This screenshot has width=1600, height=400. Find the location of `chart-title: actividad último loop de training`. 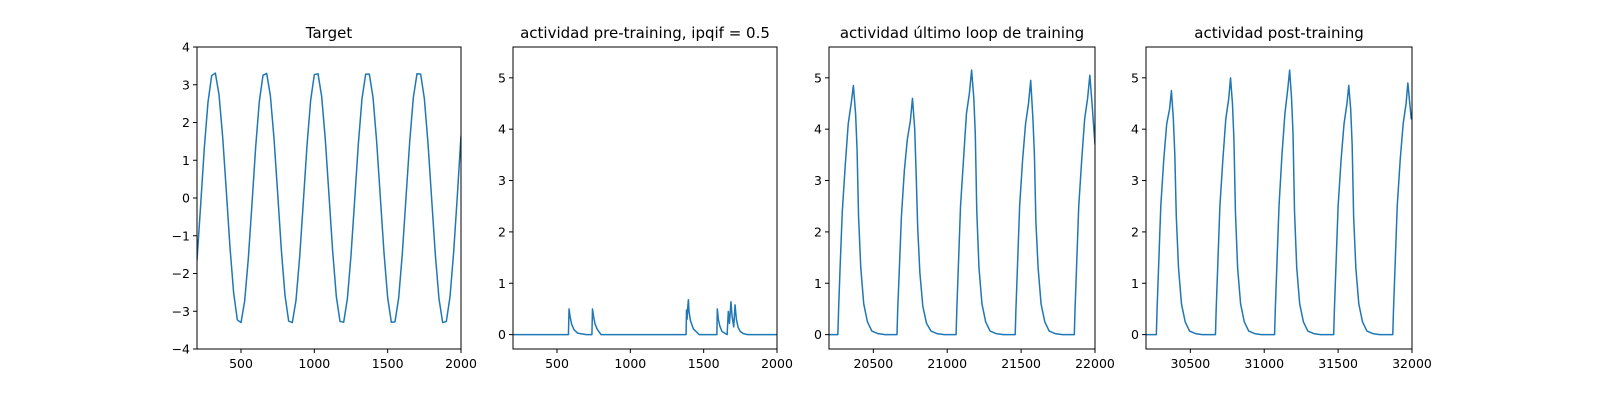

chart-title: actividad último loop de training is located at coordinates (962, 33).